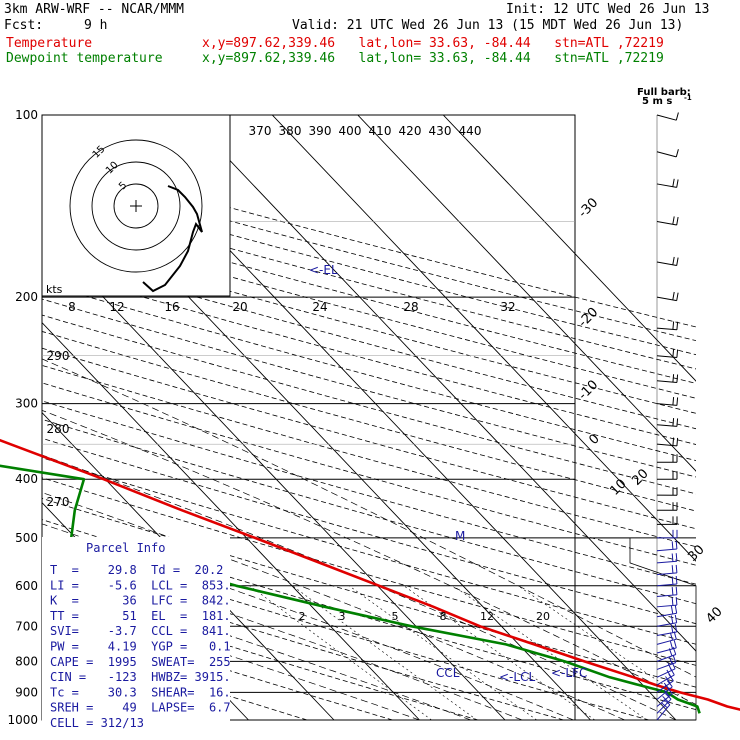 Image resolution: width=740 pixels, height=740 pixels. What do you see at coordinates (116, 307) in the screenshot?
I see `hodograph-axis-label: 12` at bounding box center [116, 307].